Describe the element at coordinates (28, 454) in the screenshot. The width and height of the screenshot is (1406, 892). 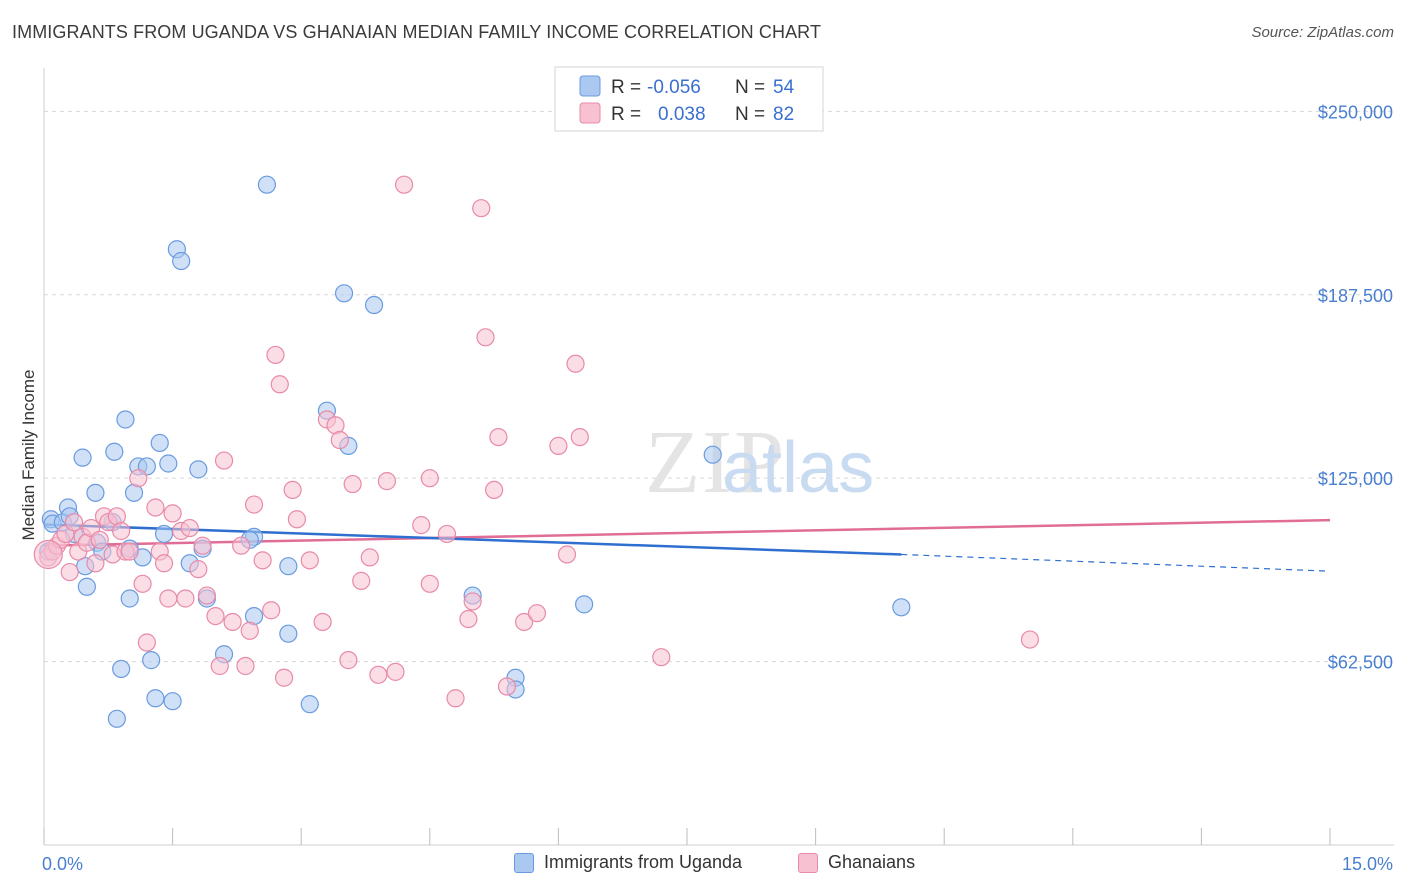
I see `y-axis-label: Median Family Income` at that location.